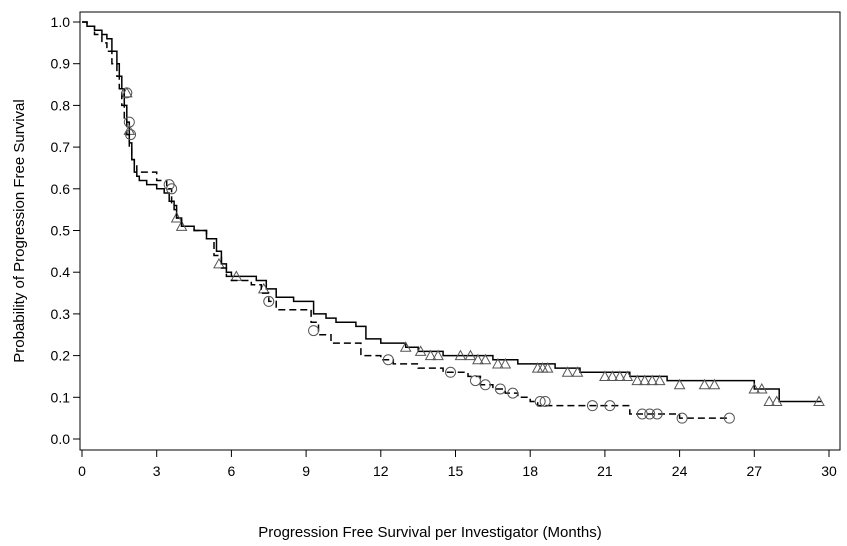  Describe the element at coordinates (61, 64) in the screenshot. I see `y-tick-label: 0.9` at that location.